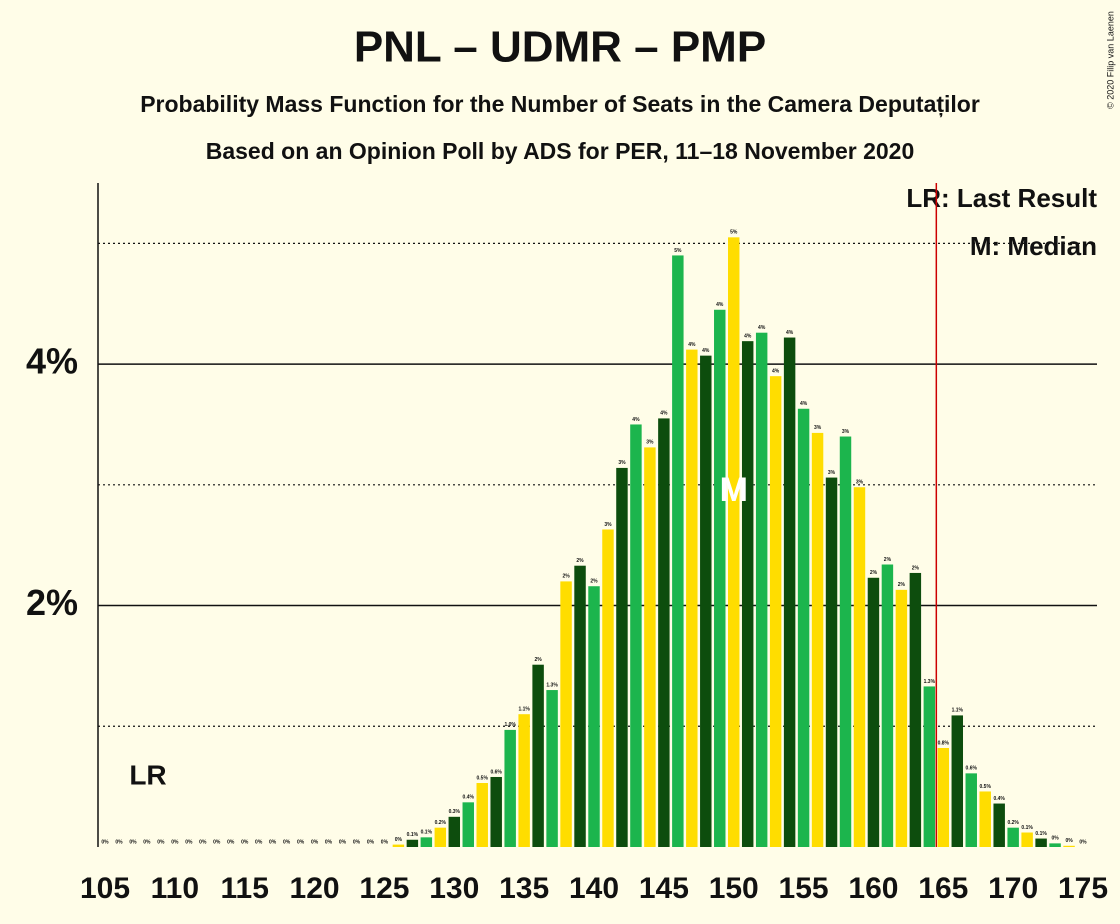 This screenshot has width=1120, height=924. Describe the element at coordinates (734, 490) in the screenshot. I see `median-label: M` at that location.